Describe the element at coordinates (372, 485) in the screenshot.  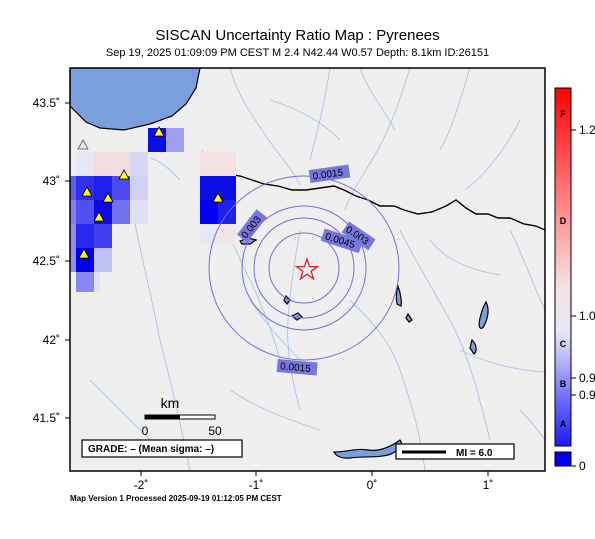
I see `lon-tick-label: 0˚` at that location.